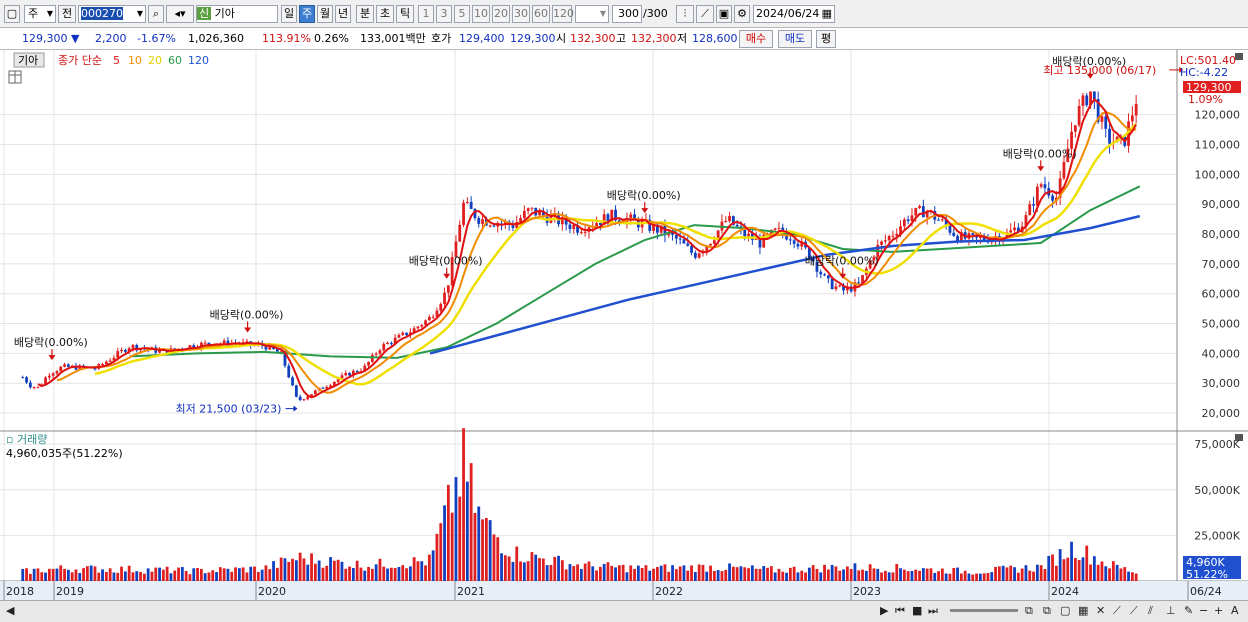 This screenshot has height=622, width=1248. I want to click on candle-icon: ⫶, so click(685, 14).